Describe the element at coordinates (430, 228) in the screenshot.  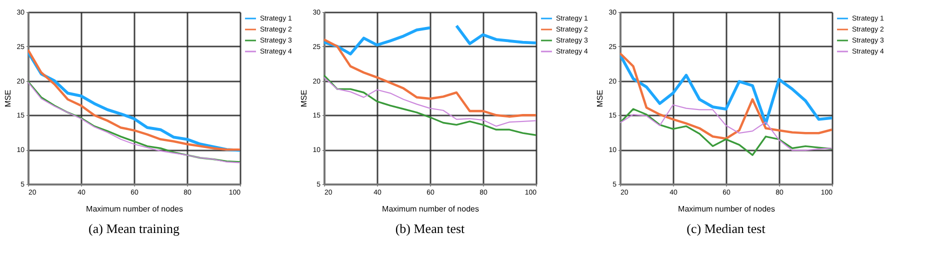
I see `text: (b) Mean test` at that location.